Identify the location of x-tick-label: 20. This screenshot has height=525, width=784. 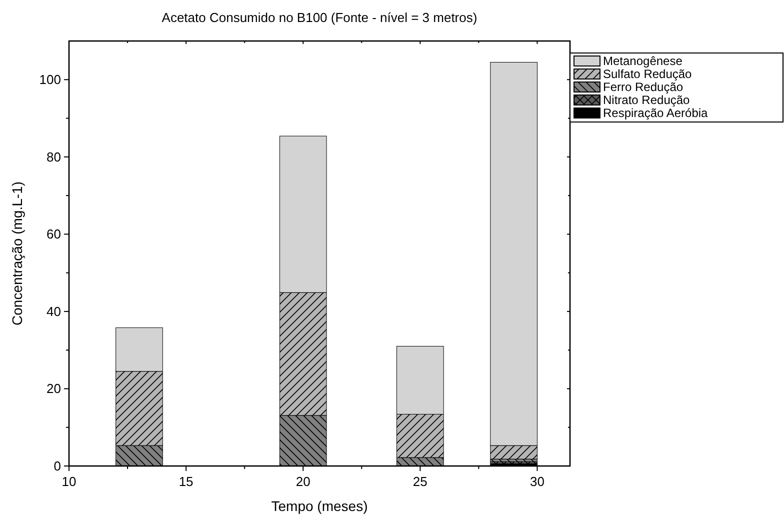
(303, 481).